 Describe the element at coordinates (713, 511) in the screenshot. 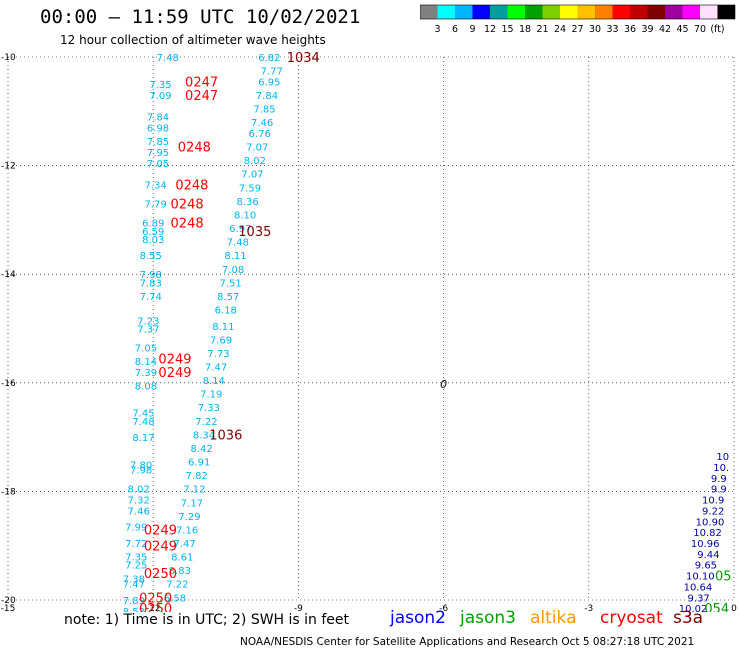

I see `jason2-value-label: 9.22` at that location.